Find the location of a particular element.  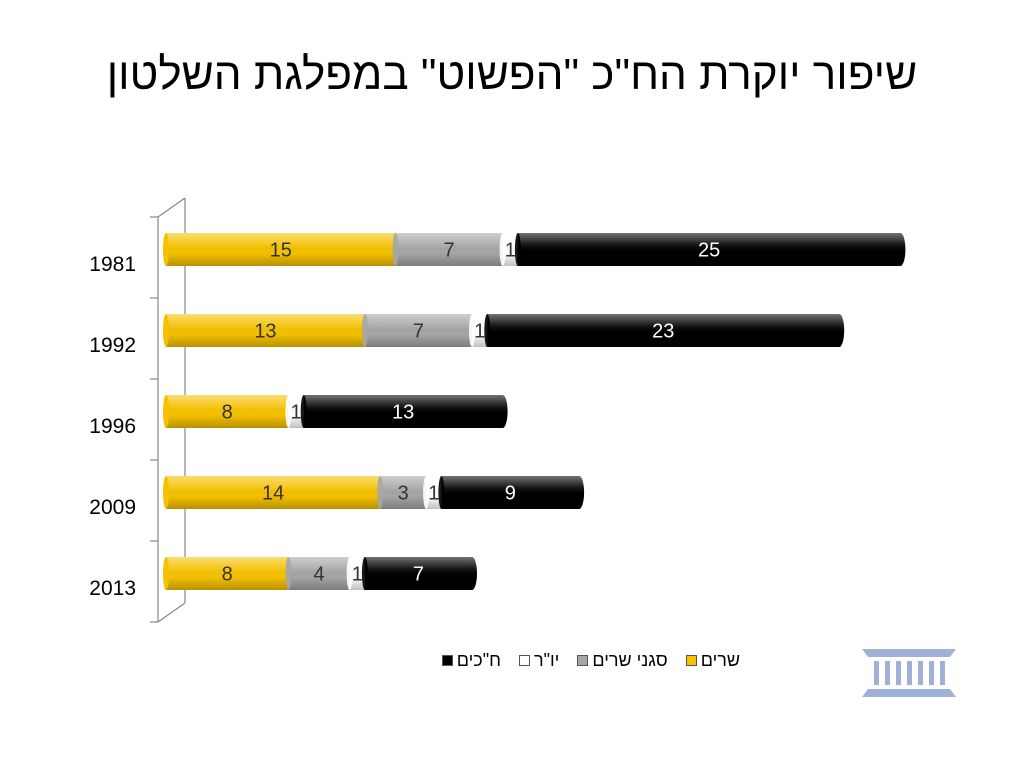

data-label: 15 is located at coordinates (281, 251).